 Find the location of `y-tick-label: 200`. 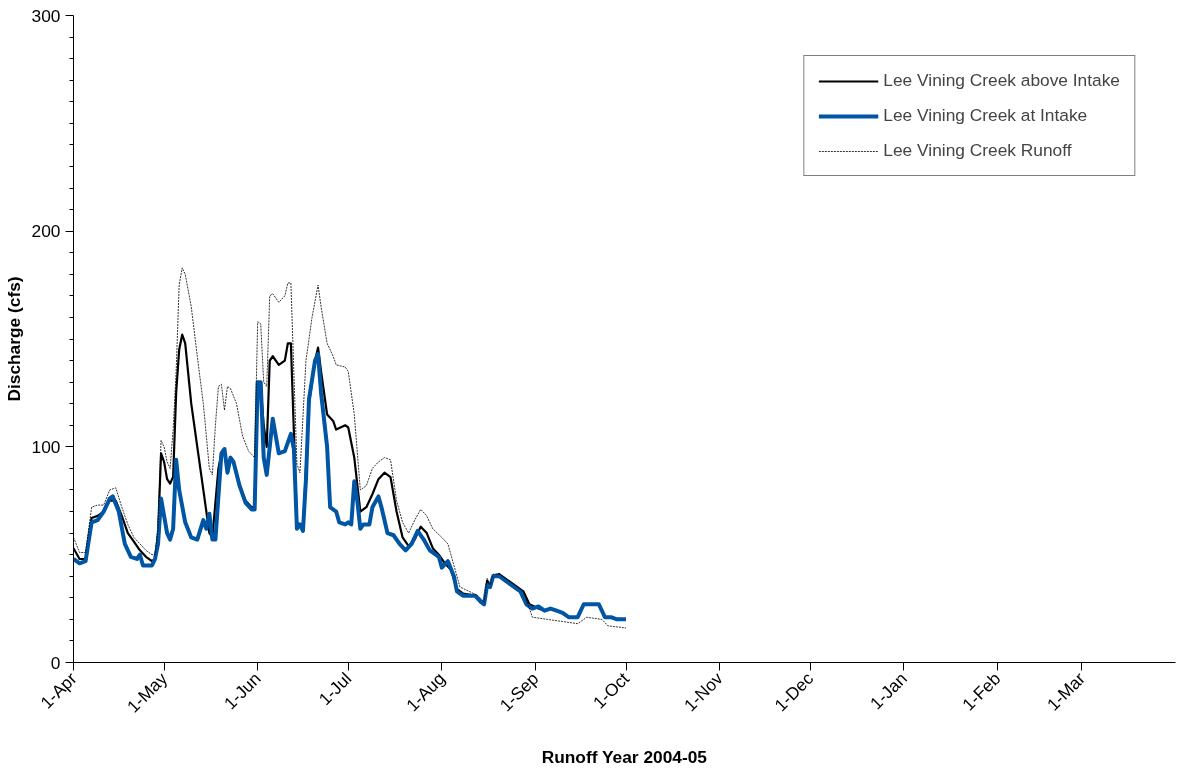

y-tick-label: 200 is located at coordinates (46, 231).